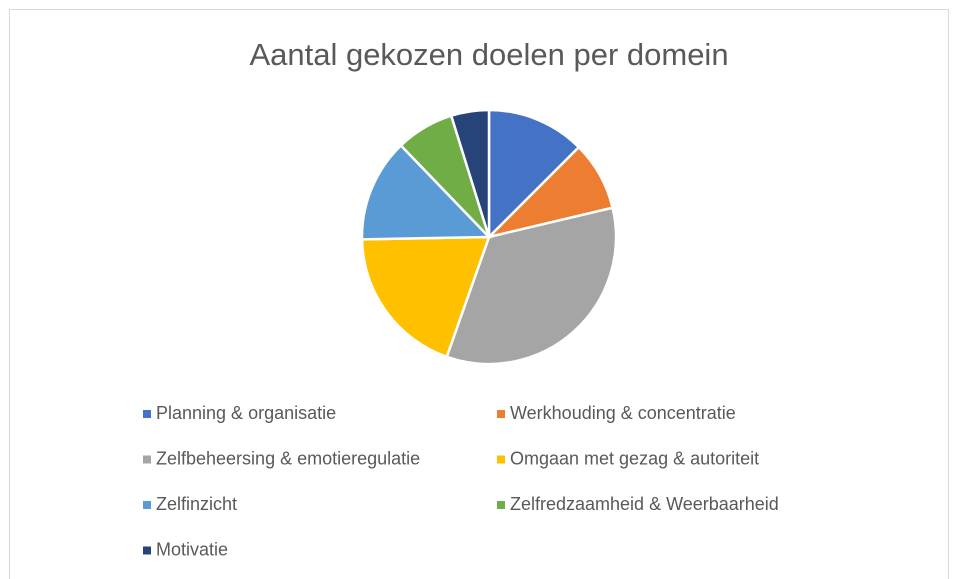  What do you see at coordinates (196, 504) in the screenshot?
I see `legend-label: Zelfinzicht` at bounding box center [196, 504].